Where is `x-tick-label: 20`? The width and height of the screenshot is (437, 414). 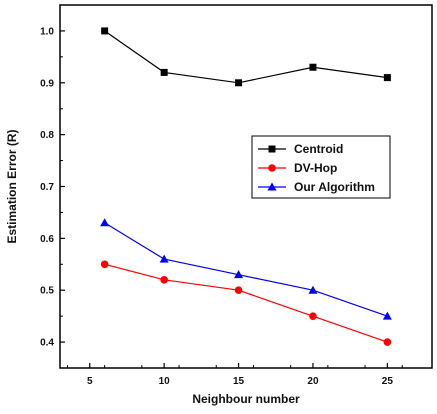
x-tick-label: 20 is located at coordinates (313, 381).